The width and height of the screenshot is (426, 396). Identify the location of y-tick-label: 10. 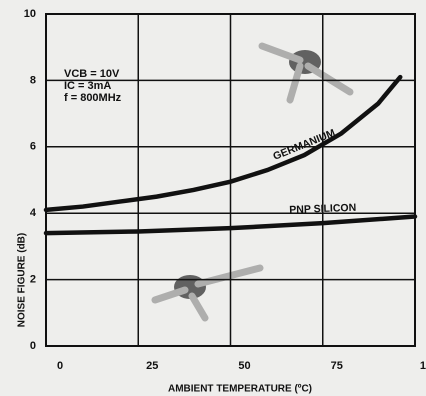
(30, 14).